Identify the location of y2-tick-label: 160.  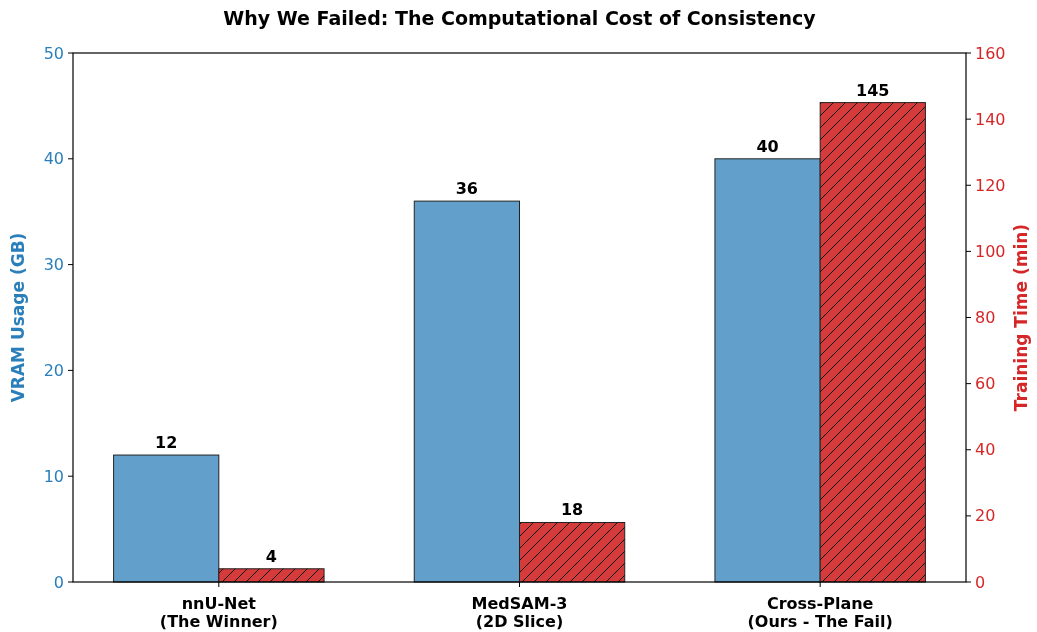
(990, 53).